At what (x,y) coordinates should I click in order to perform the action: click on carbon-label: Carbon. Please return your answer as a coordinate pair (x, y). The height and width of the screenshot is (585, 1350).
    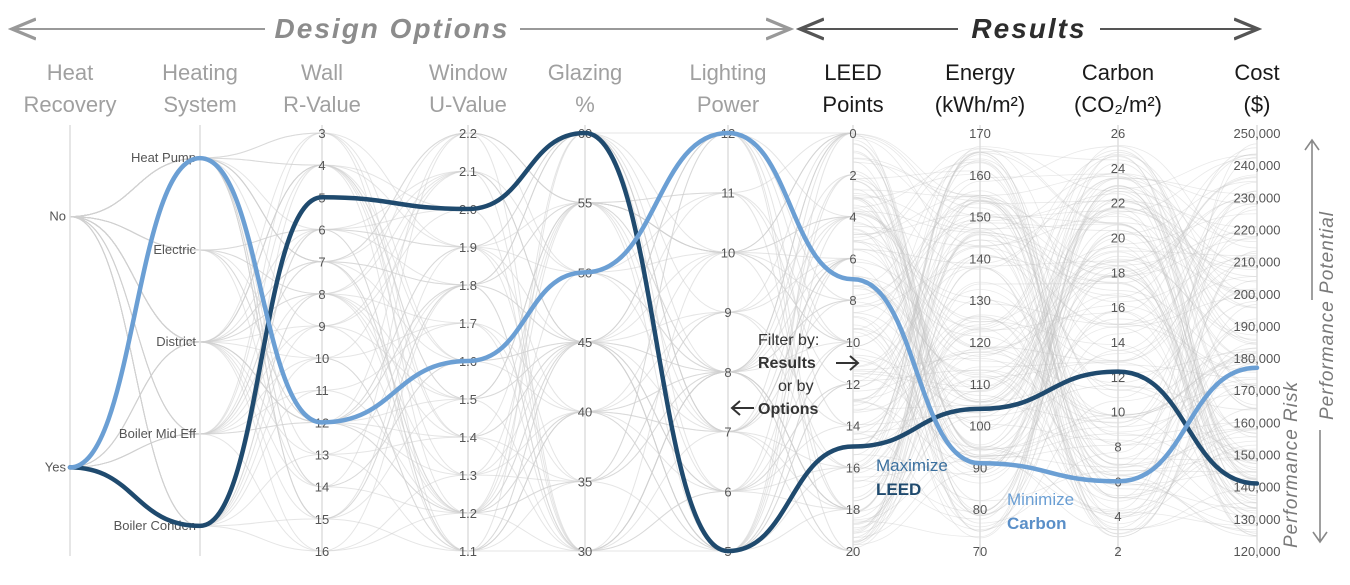
    Looking at the image, I should click on (1037, 523).